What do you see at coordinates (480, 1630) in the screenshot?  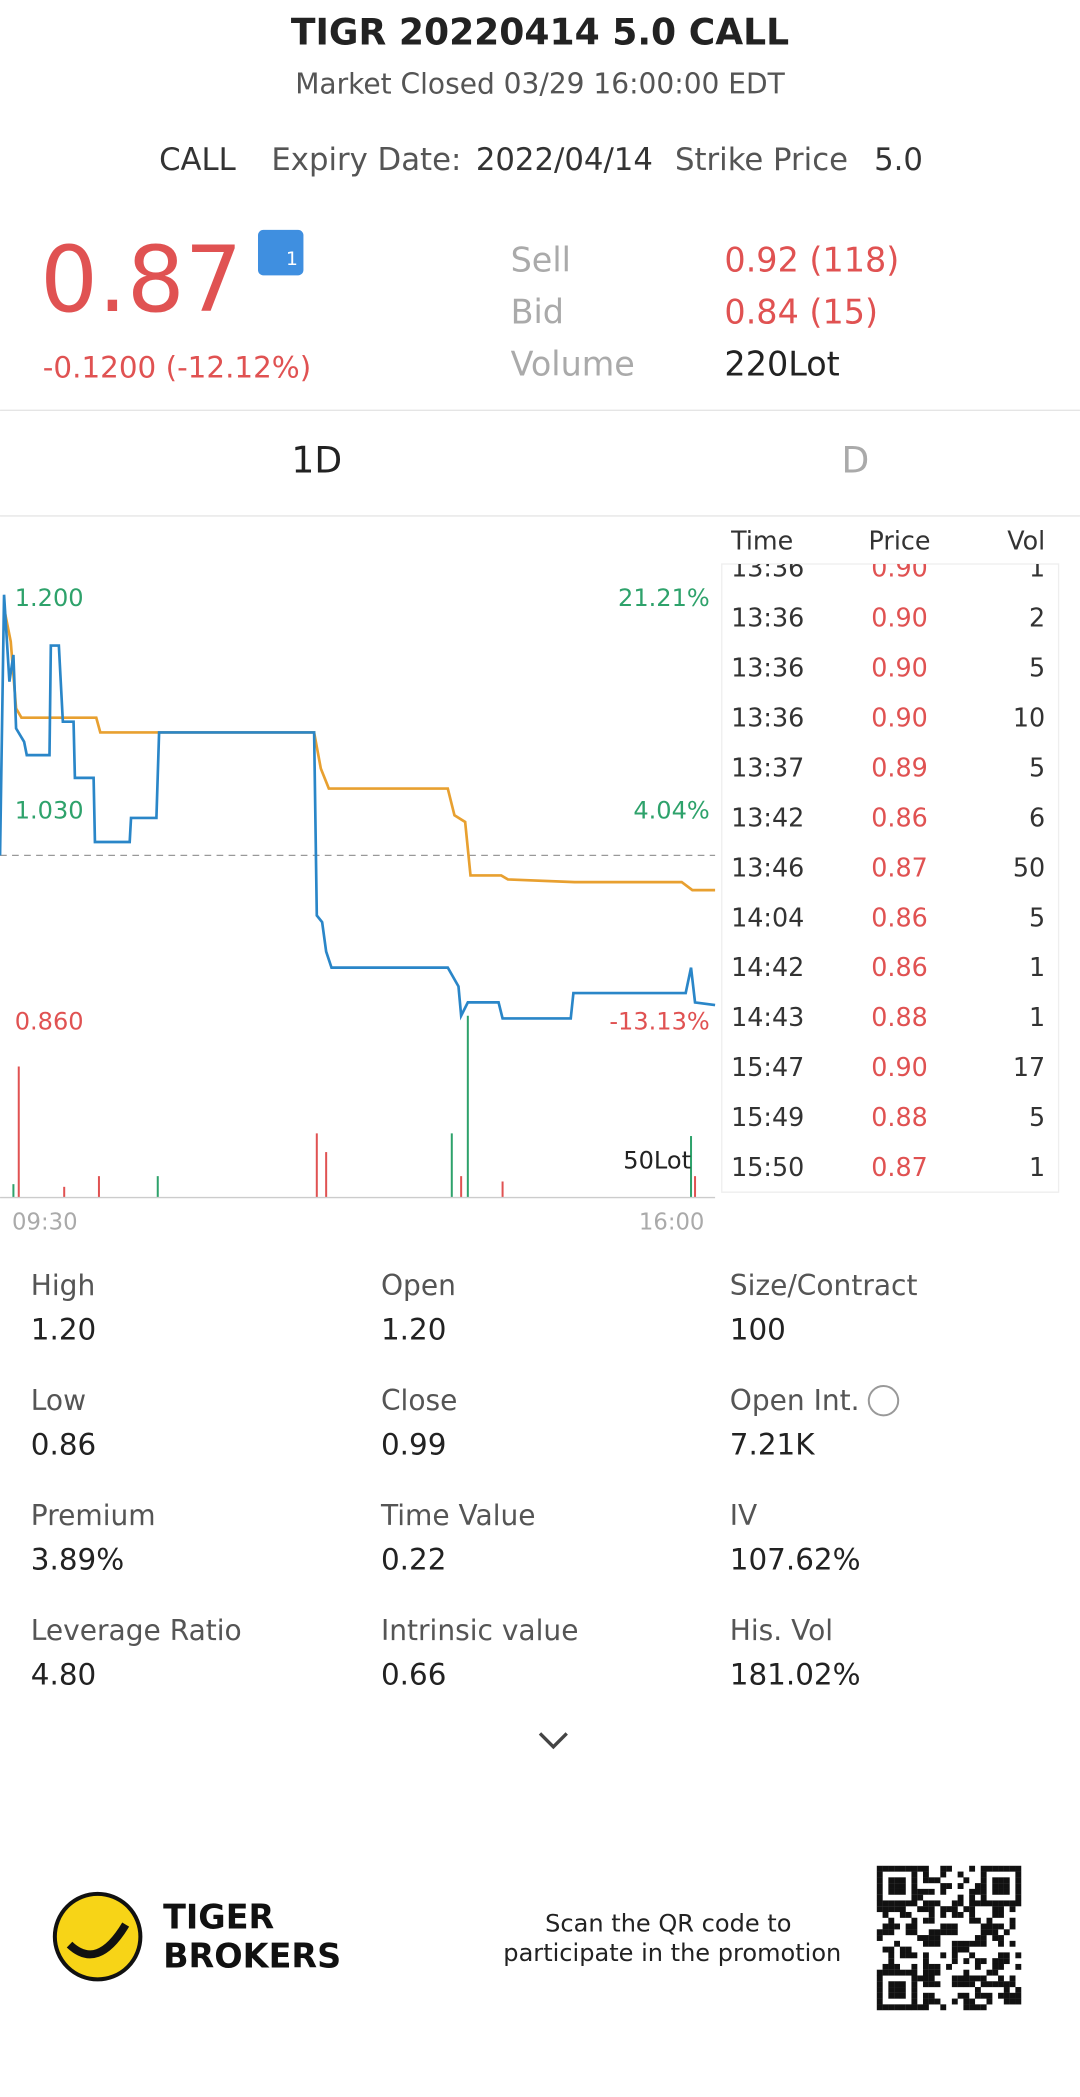 I see `stat-label: Intrinsic value` at bounding box center [480, 1630].